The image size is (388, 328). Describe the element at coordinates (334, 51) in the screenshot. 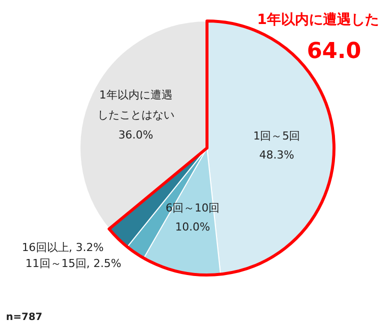

I see `text: 64.0` at that location.